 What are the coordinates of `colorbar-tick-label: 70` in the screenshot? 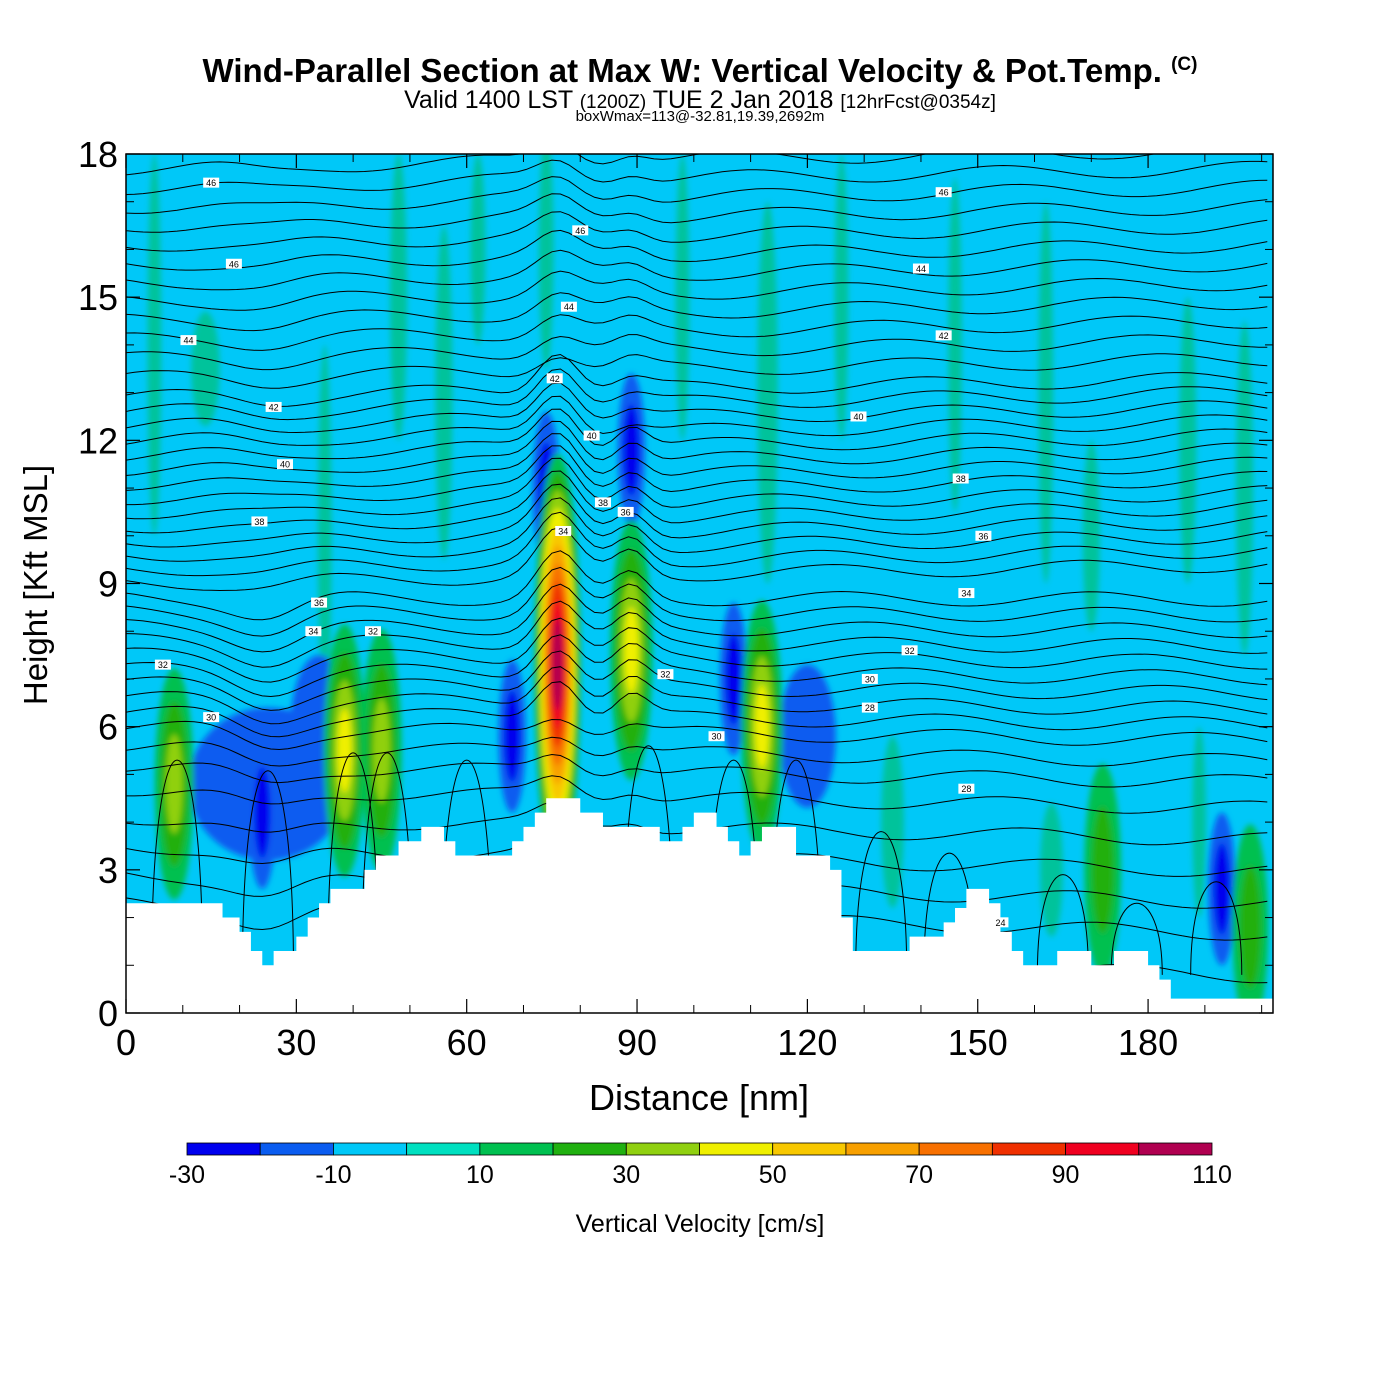 It's located at (919, 1175).